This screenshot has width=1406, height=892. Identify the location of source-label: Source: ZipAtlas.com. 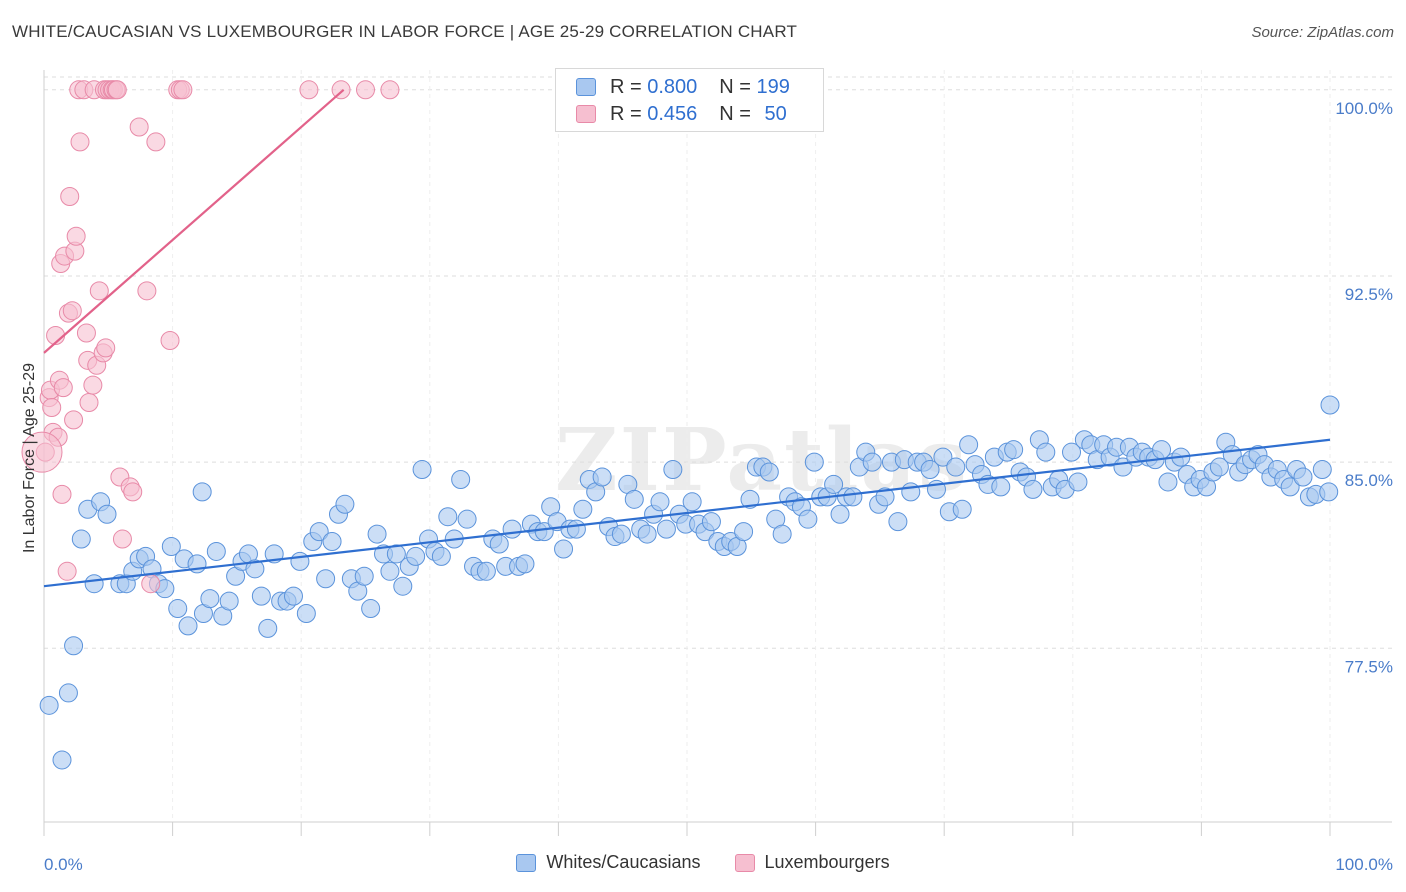
(1322, 32).